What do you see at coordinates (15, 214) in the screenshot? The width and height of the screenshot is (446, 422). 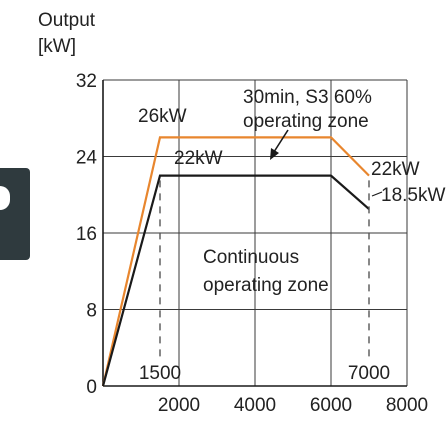 I see `side-tab` at bounding box center [15, 214].